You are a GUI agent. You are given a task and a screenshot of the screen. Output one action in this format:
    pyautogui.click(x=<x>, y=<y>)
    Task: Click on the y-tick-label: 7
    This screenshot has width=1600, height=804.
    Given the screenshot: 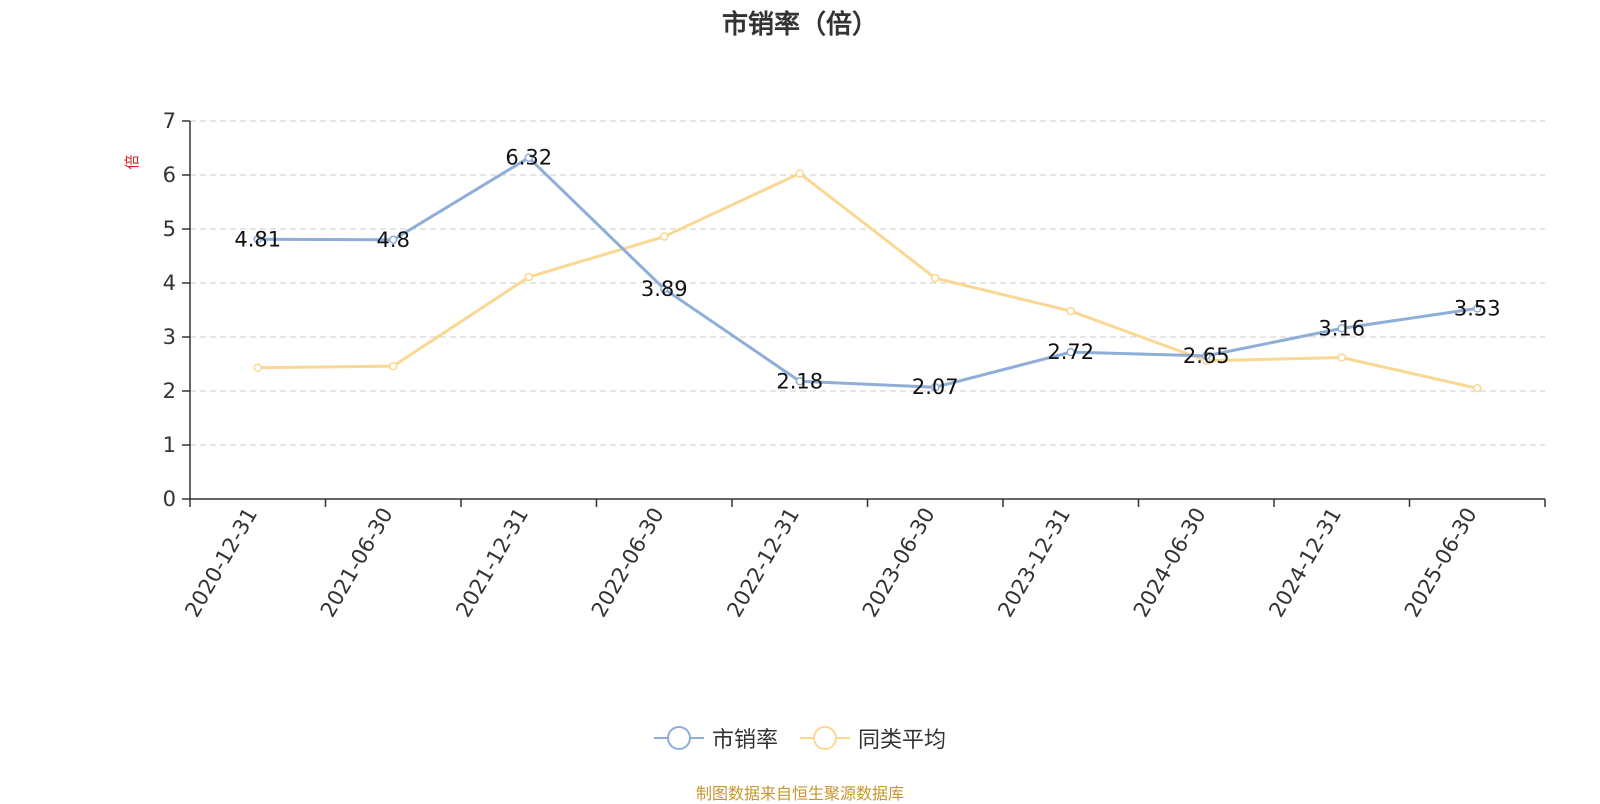 What is the action you would take?
    pyautogui.click(x=169, y=121)
    